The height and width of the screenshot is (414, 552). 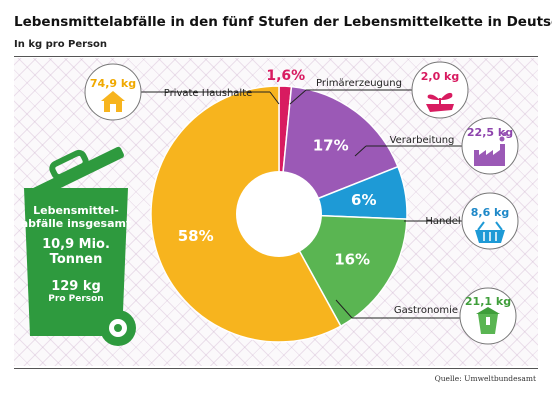 I want to click on chart-subtitle: In kg pro Person, so click(x=61, y=44).